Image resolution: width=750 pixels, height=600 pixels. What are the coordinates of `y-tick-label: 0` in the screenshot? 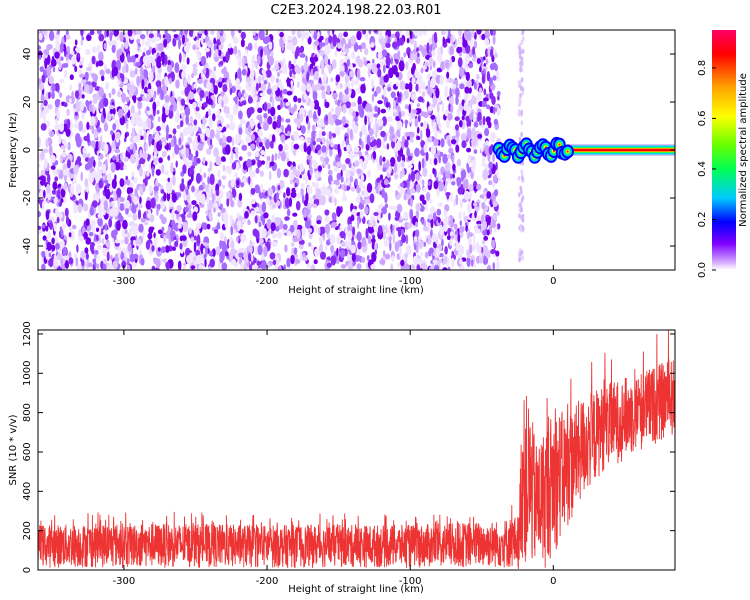 It's located at (27, 150).